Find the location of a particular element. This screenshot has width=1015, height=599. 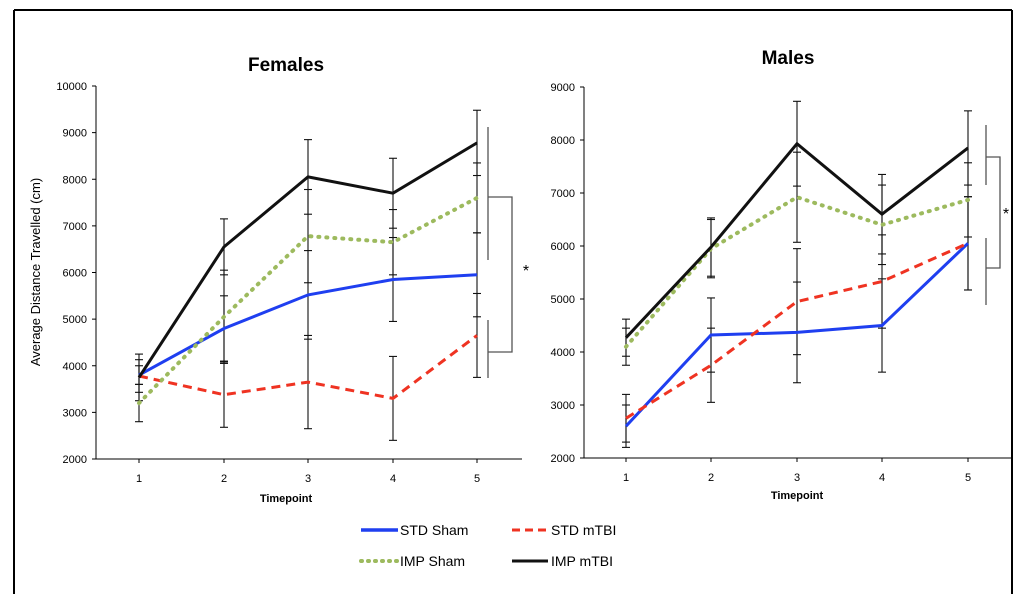

females-bracket-connector is located at coordinates (500, 274).